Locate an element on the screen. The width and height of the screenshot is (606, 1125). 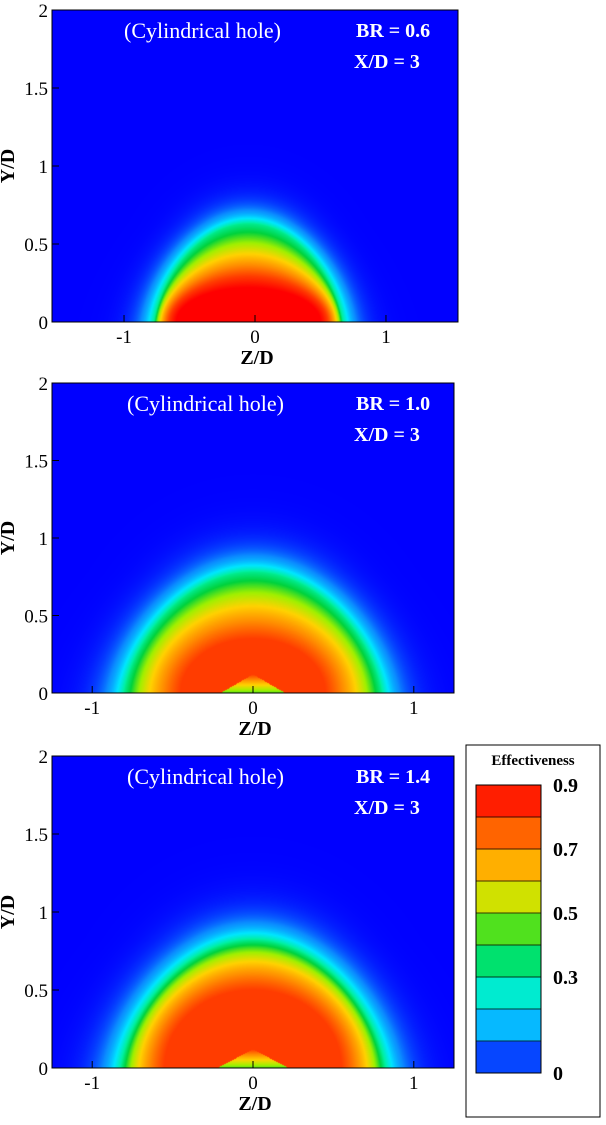
colorbar-tick-label: 0 is located at coordinates (558, 1074).